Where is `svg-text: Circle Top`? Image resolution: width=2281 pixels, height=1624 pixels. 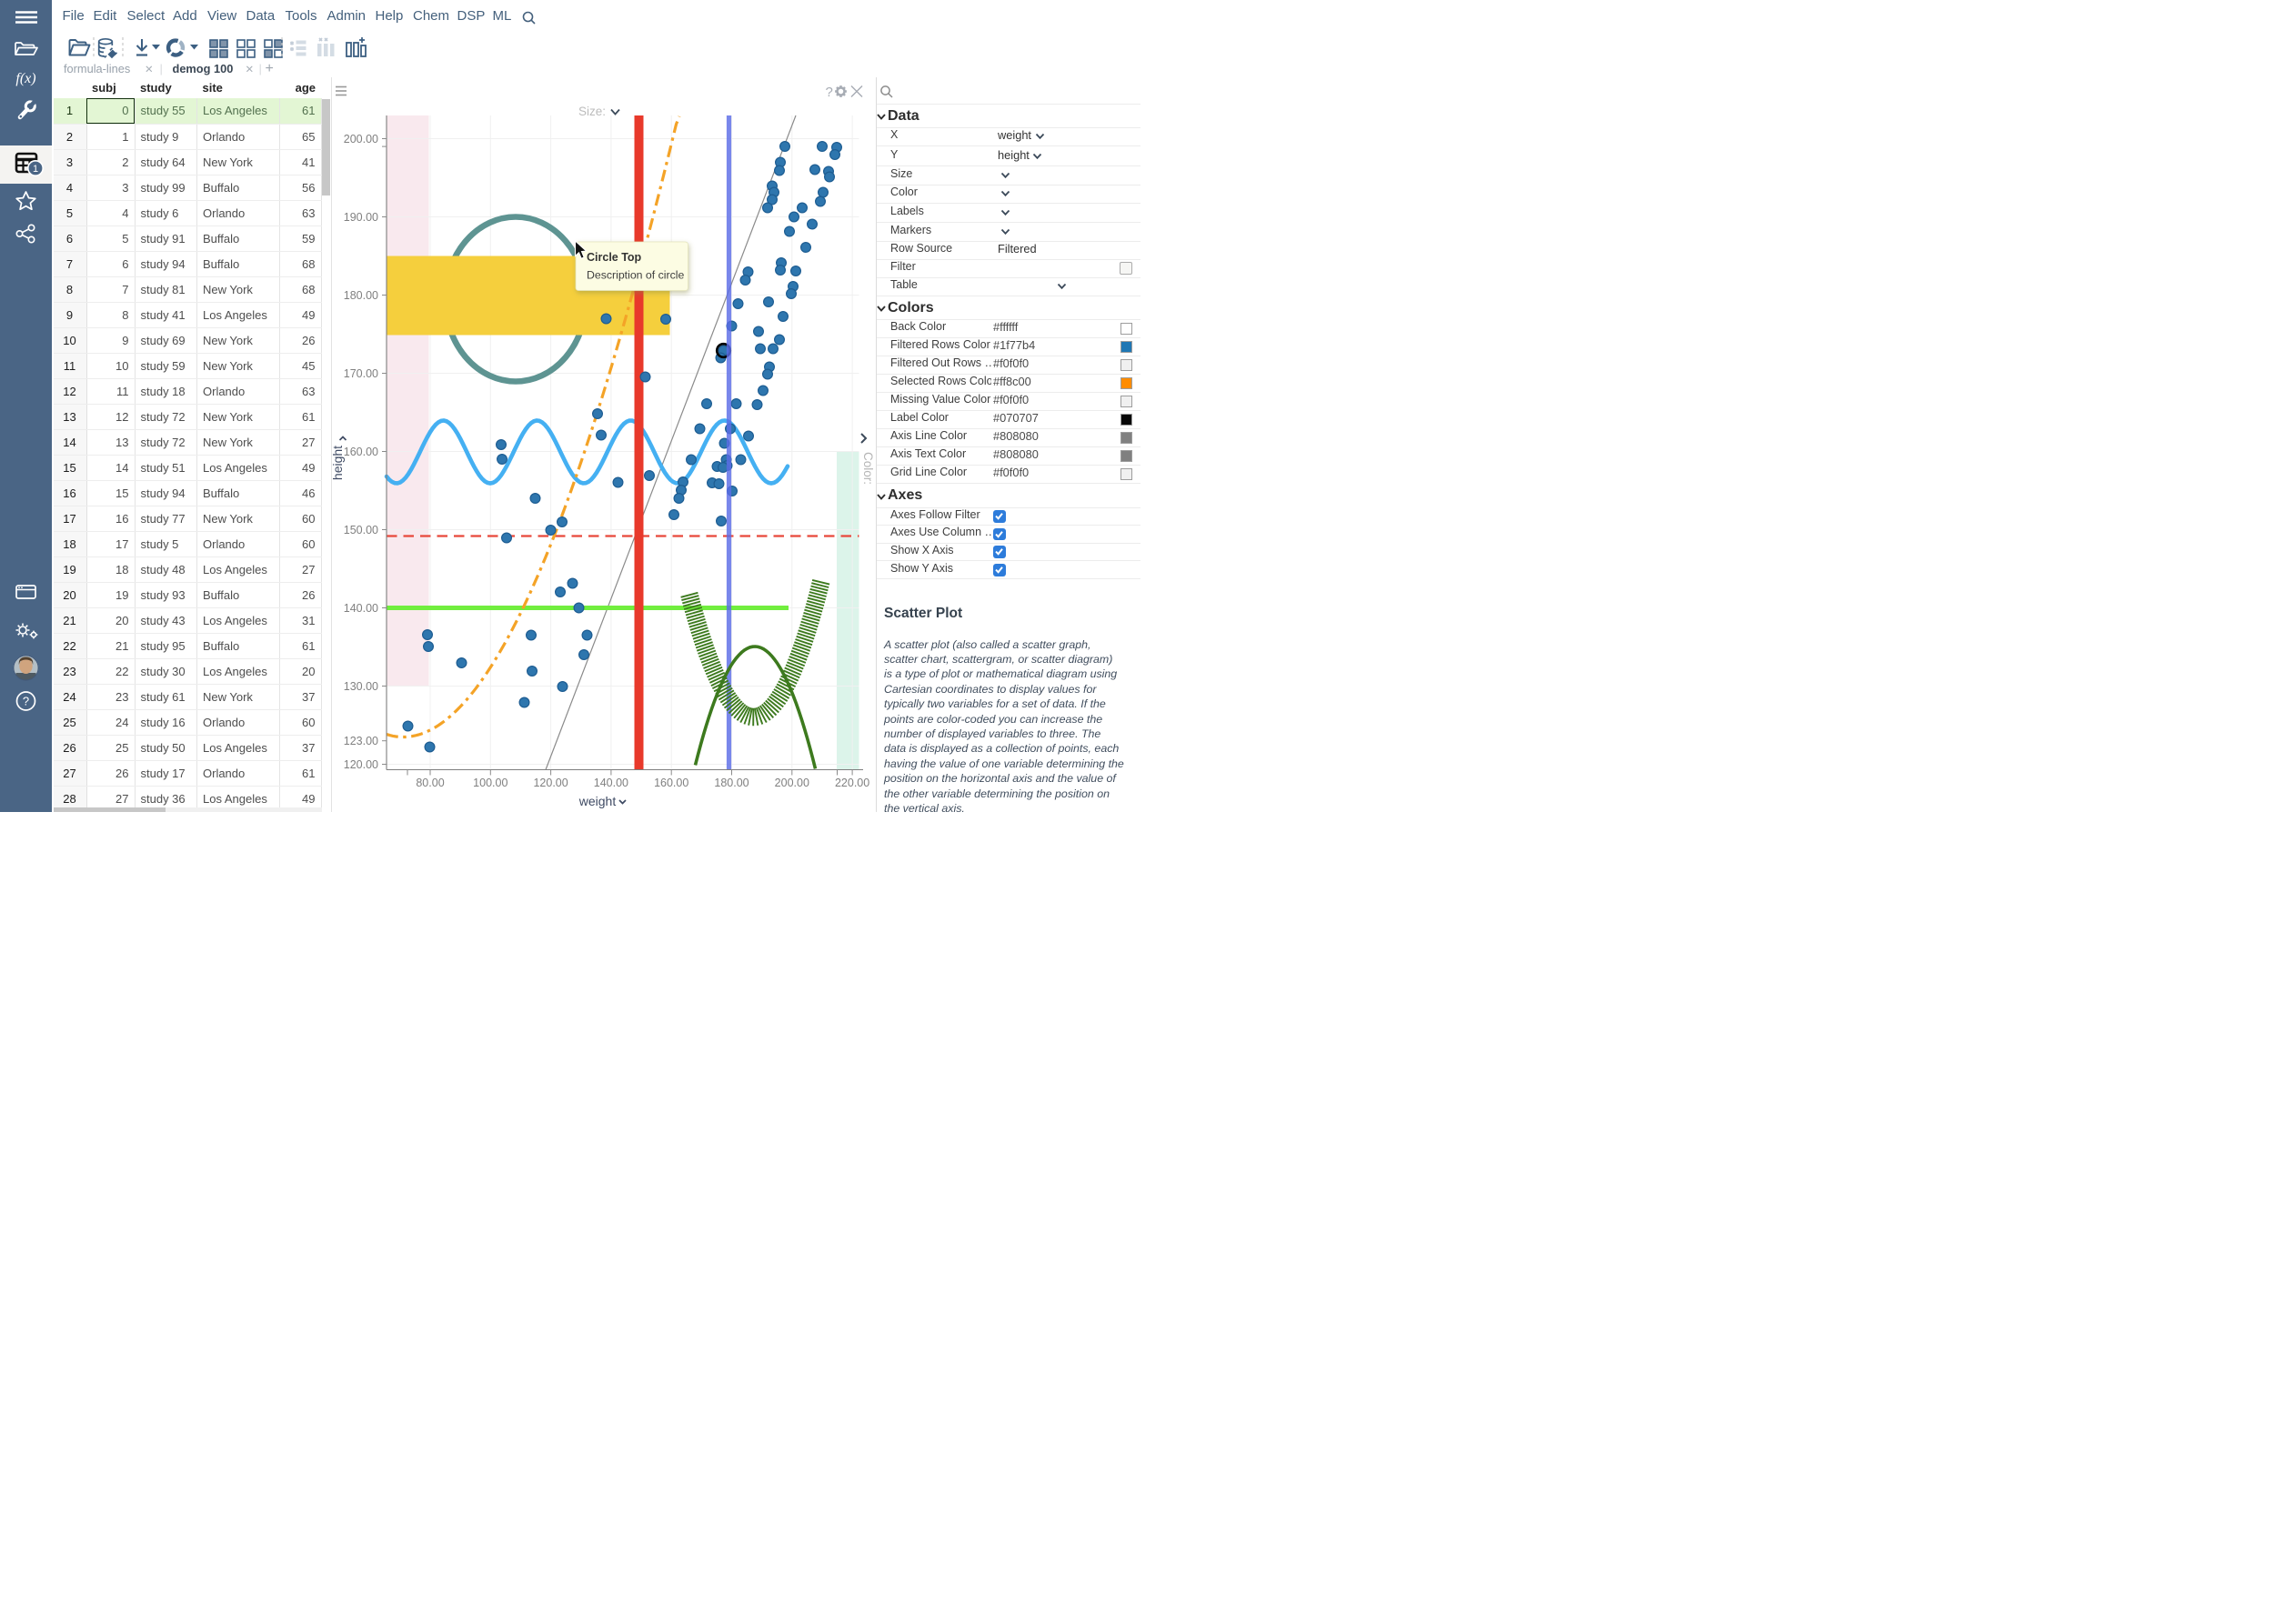 svg-text: Circle Top is located at coordinates (614, 257).